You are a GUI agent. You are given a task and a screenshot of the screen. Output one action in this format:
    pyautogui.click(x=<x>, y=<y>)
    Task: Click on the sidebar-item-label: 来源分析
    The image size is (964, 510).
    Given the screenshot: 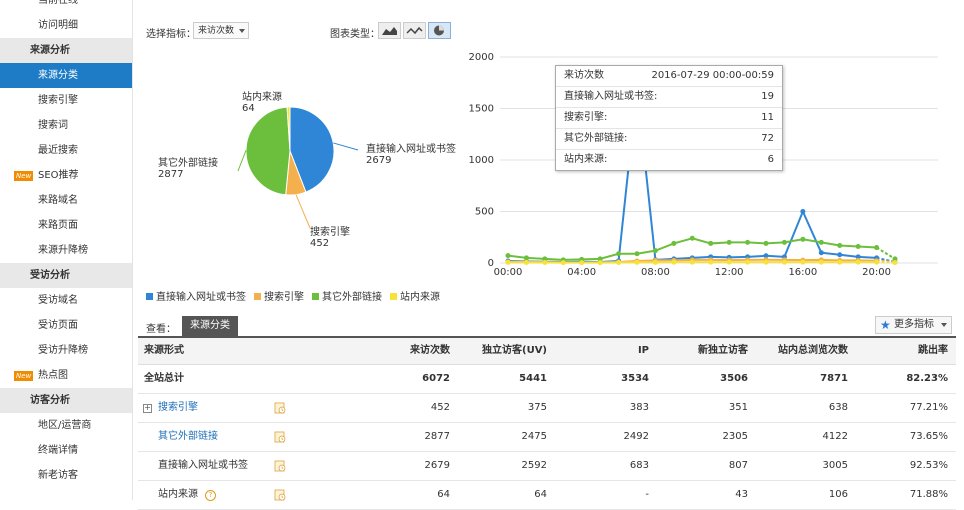 What is the action you would take?
    pyautogui.click(x=50, y=50)
    